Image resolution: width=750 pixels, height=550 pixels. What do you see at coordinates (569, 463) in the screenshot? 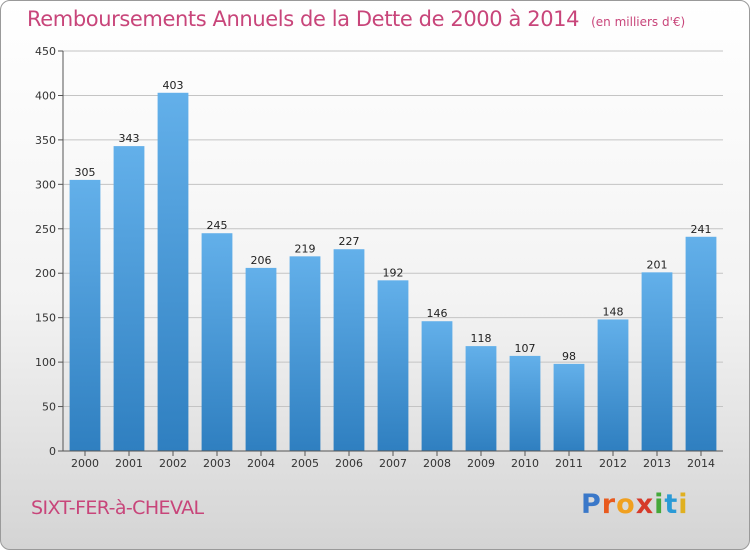
I see `x-tick-label: 2011` at bounding box center [569, 463].